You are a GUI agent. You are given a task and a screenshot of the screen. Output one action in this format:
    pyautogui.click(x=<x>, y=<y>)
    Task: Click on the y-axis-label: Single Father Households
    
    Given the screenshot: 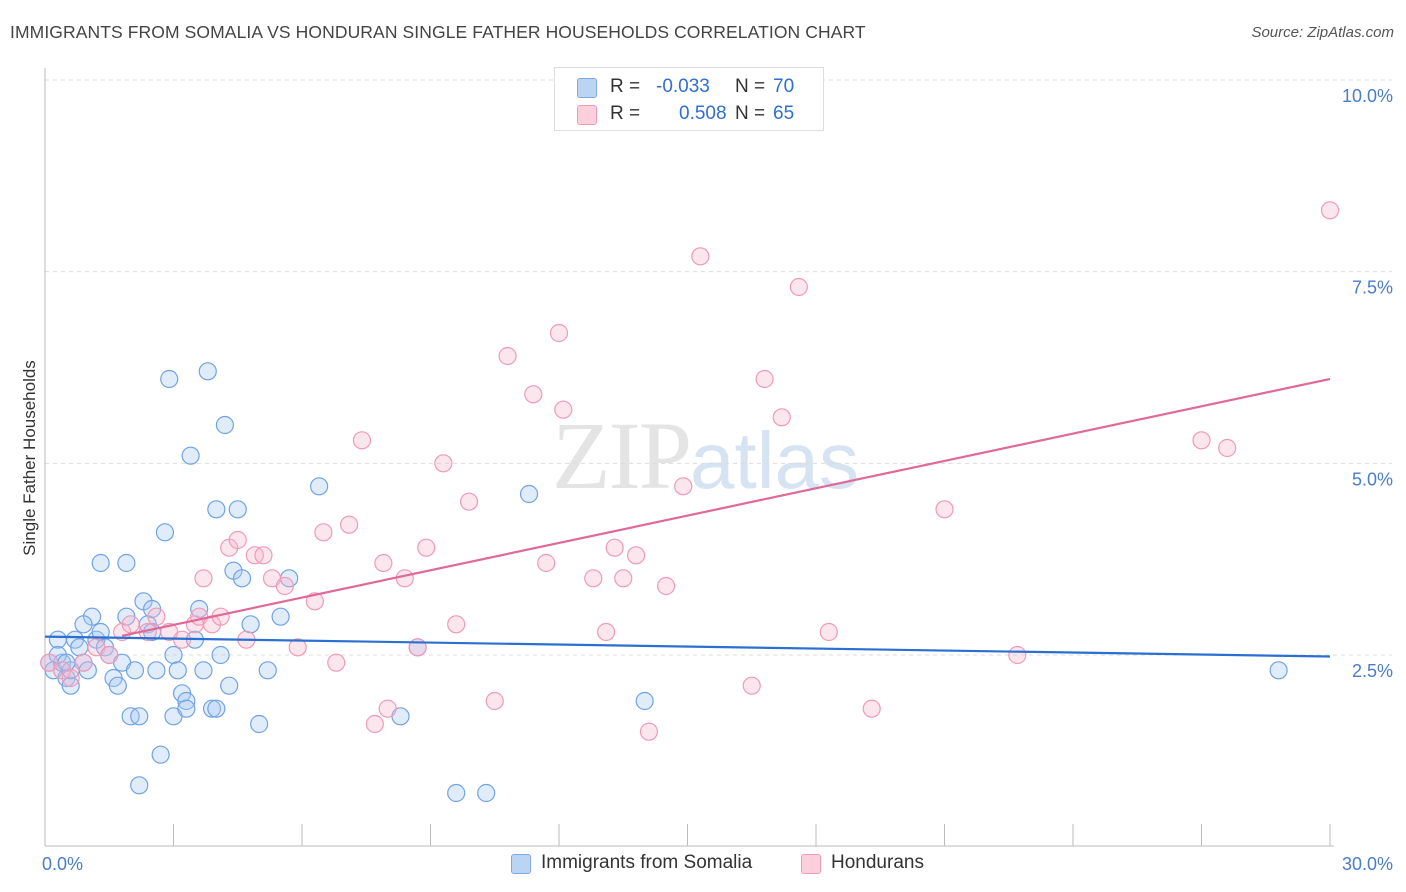 What is the action you would take?
    pyautogui.click(x=29, y=458)
    